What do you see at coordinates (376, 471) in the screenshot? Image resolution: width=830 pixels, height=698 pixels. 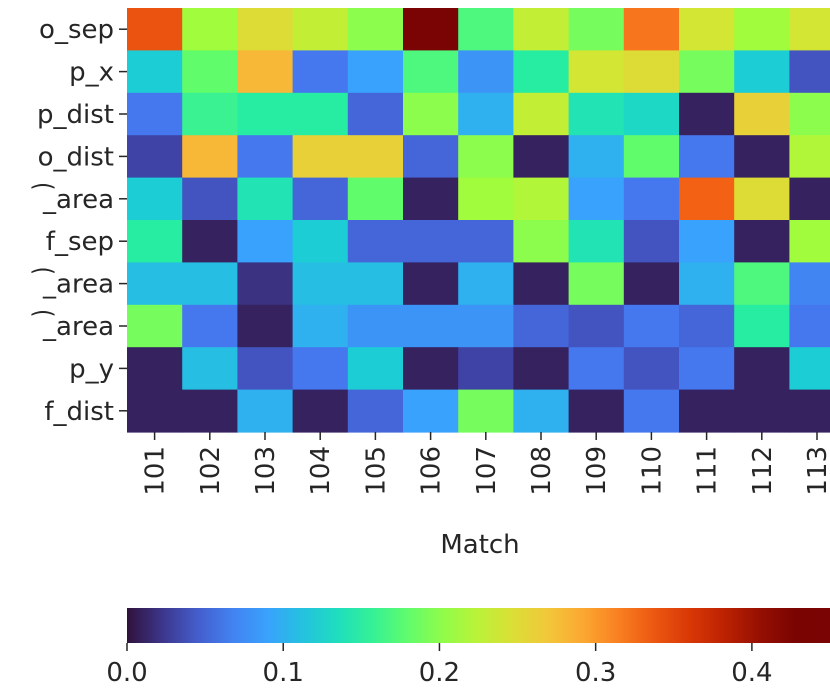 I see `x-tick-label: 105` at bounding box center [376, 471].